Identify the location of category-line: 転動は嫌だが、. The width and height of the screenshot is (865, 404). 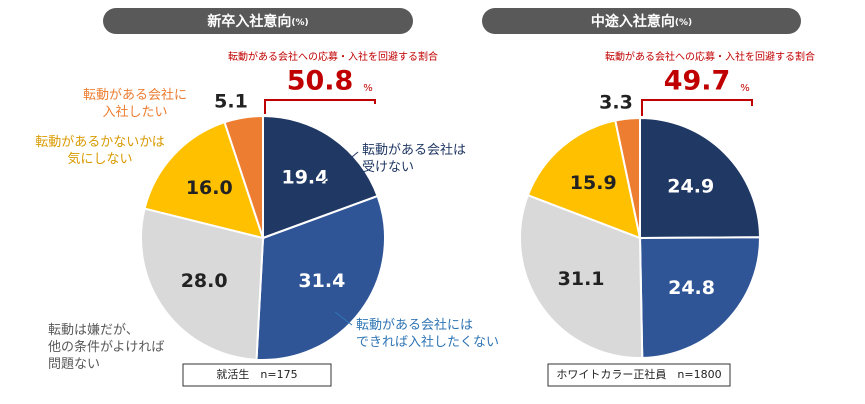
(93, 330).